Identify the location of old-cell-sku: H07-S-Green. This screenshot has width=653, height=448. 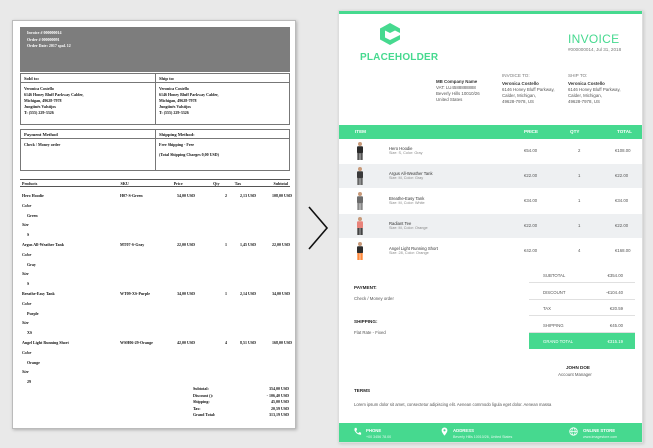
(131, 195).